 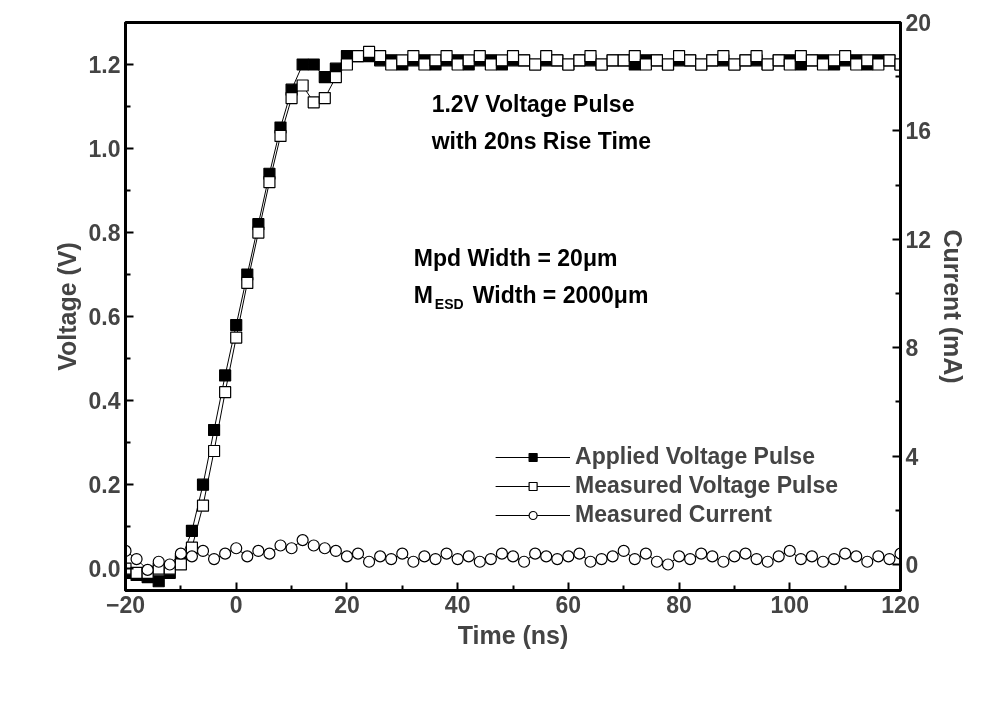 I want to click on y-tick-label: 0.4, so click(x=104, y=401).